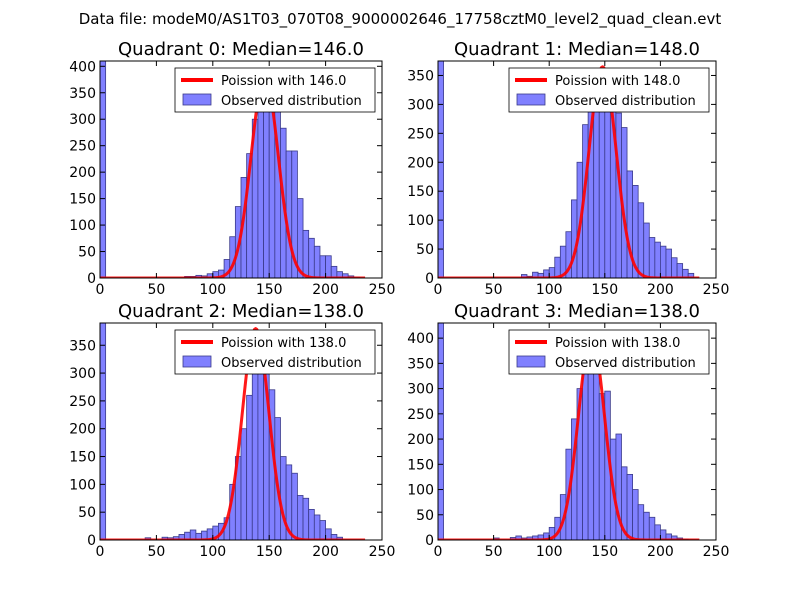 This screenshot has height=600, width=800. What do you see at coordinates (617, 343) in the screenshot?
I see `legend-label-poisson: Poission with 138.0` at bounding box center [617, 343].